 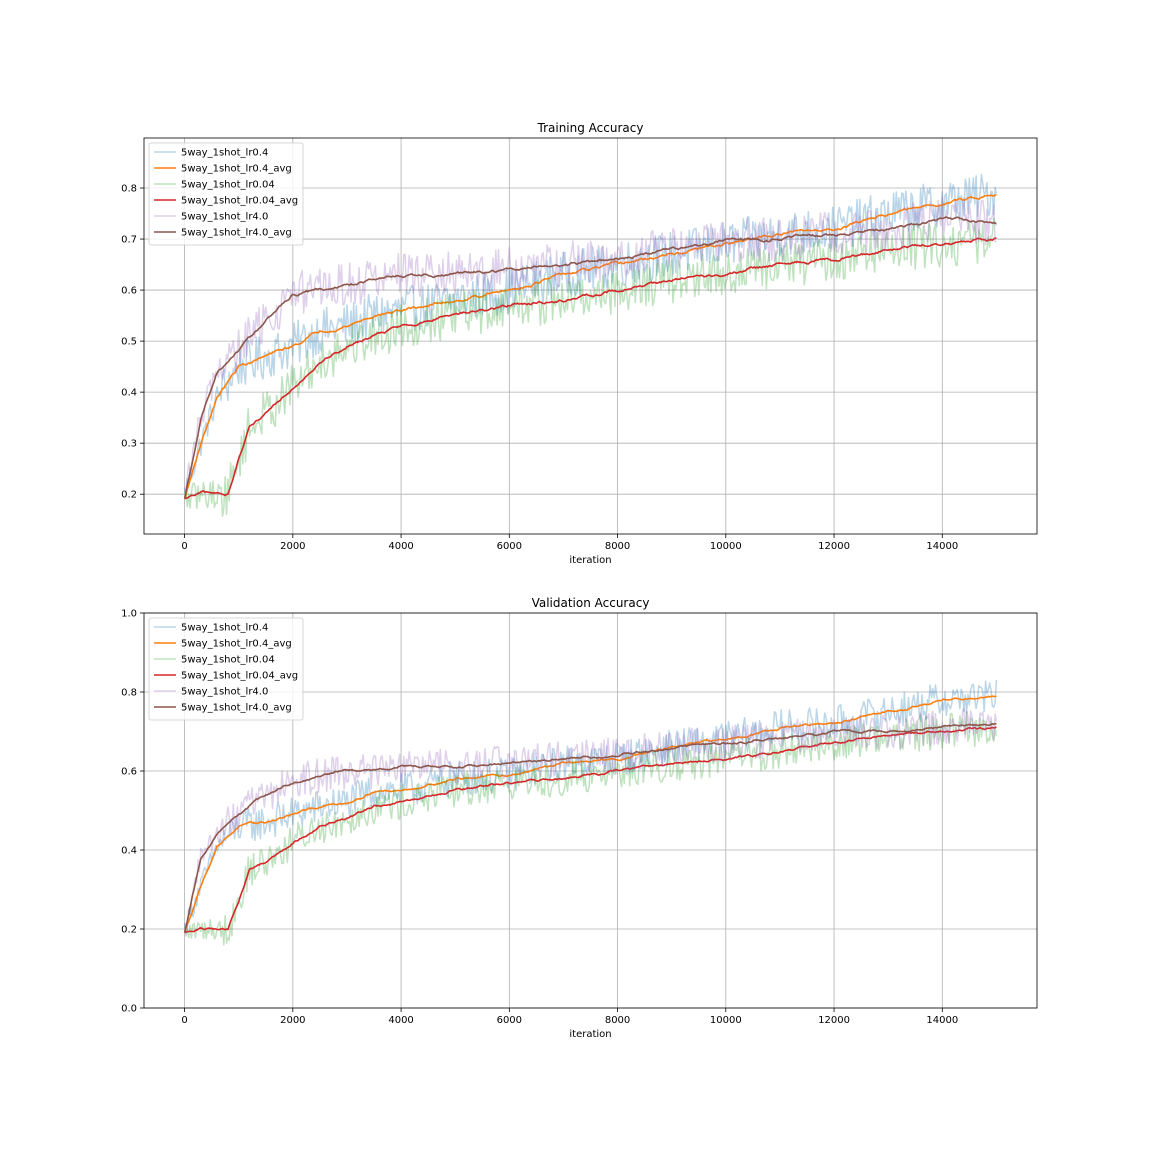 I want to click on series-line-5way_1shot_lr0.04_avg, so click(x=590, y=830).